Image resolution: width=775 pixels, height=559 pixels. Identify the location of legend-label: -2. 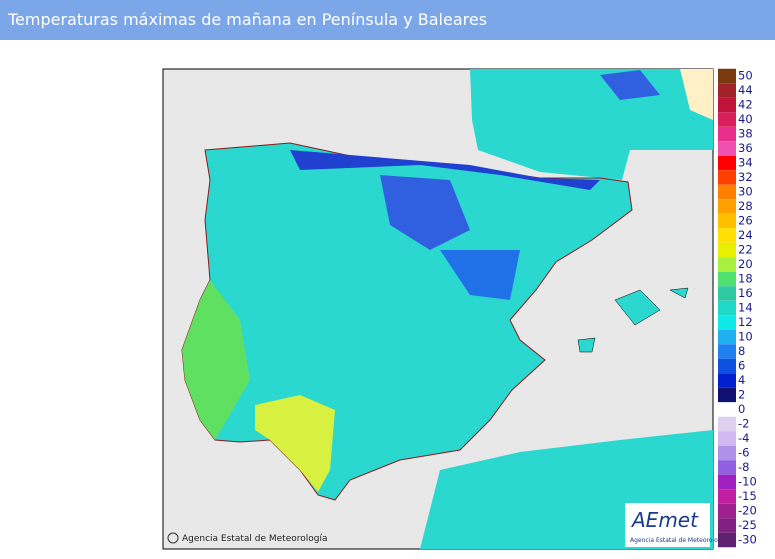
(743, 424).